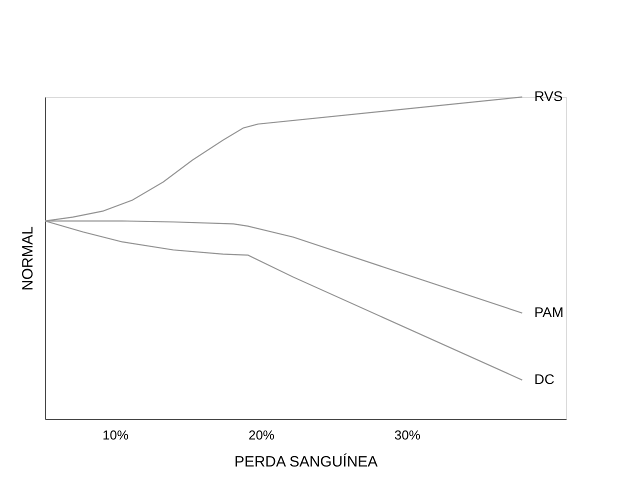 This screenshot has width=618, height=498. What do you see at coordinates (548, 96) in the screenshot?
I see `series-label: RVS` at bounding box center [548, 96].